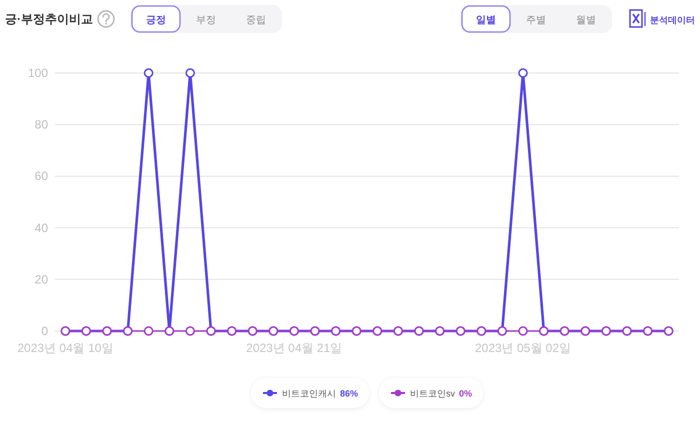 This screenshot has width=700, height=425. What do you see at coordinates (320, 393) in the screenshot?
I see `legend-label: 비트코인캐시 86%` at bounding box center [320, 393].